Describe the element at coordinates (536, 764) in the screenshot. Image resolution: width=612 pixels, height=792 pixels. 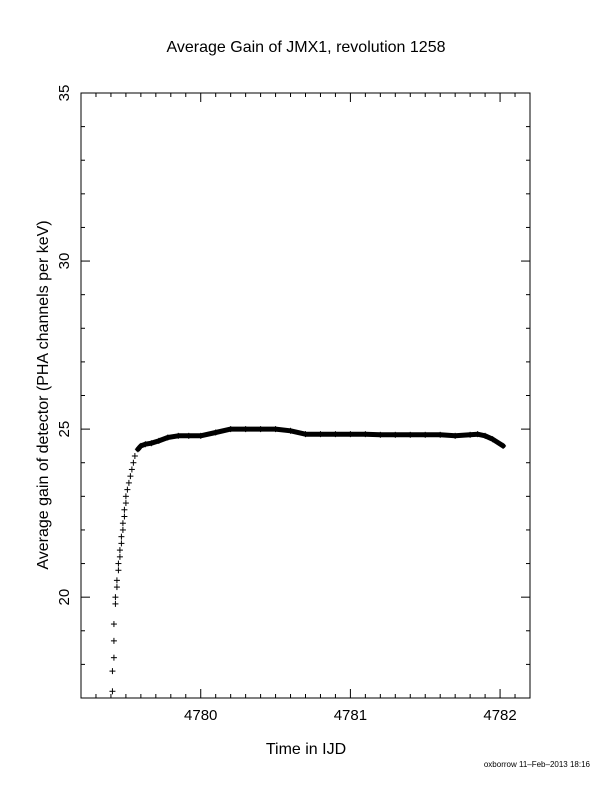
I see `footer-stamp: oxborrow 11–Feb–2013 18:16` at that location.